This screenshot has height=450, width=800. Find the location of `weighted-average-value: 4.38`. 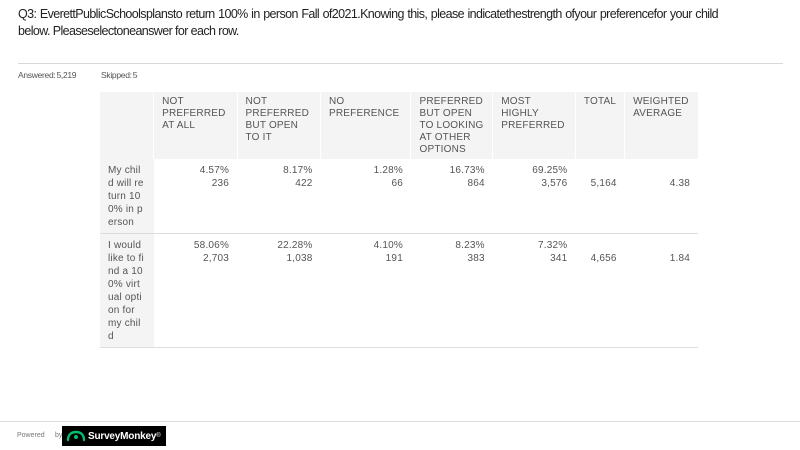

weighted-average-value: 4.38 is located at coordinates (679, 183).